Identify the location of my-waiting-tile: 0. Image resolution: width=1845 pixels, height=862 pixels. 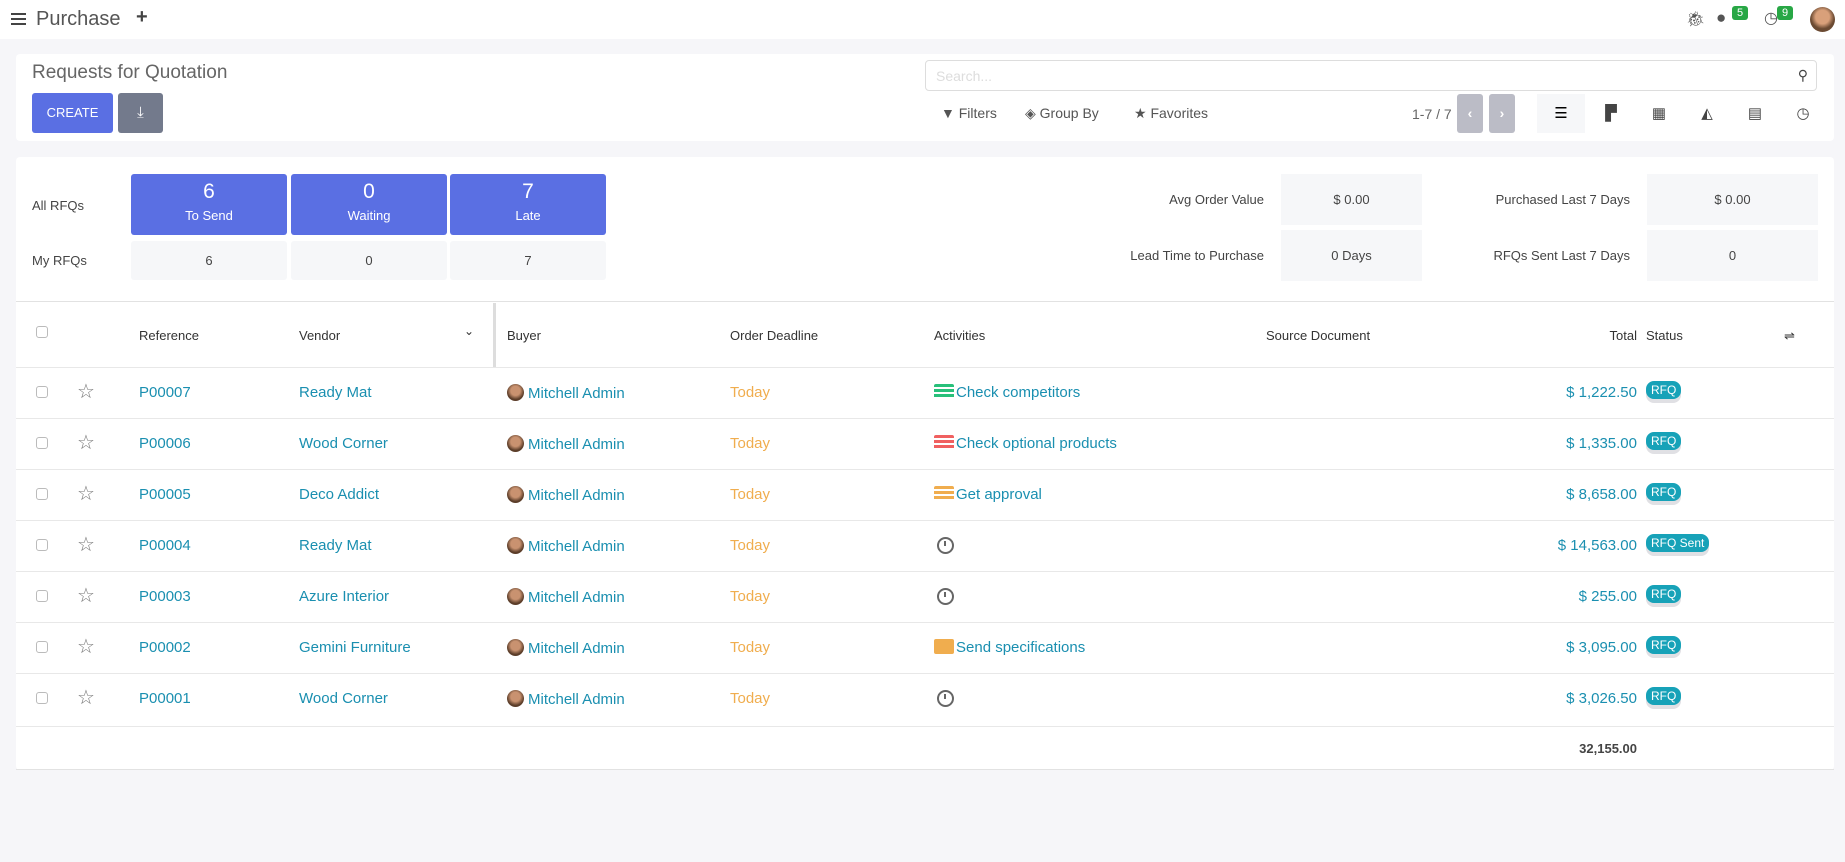
(369, 260).